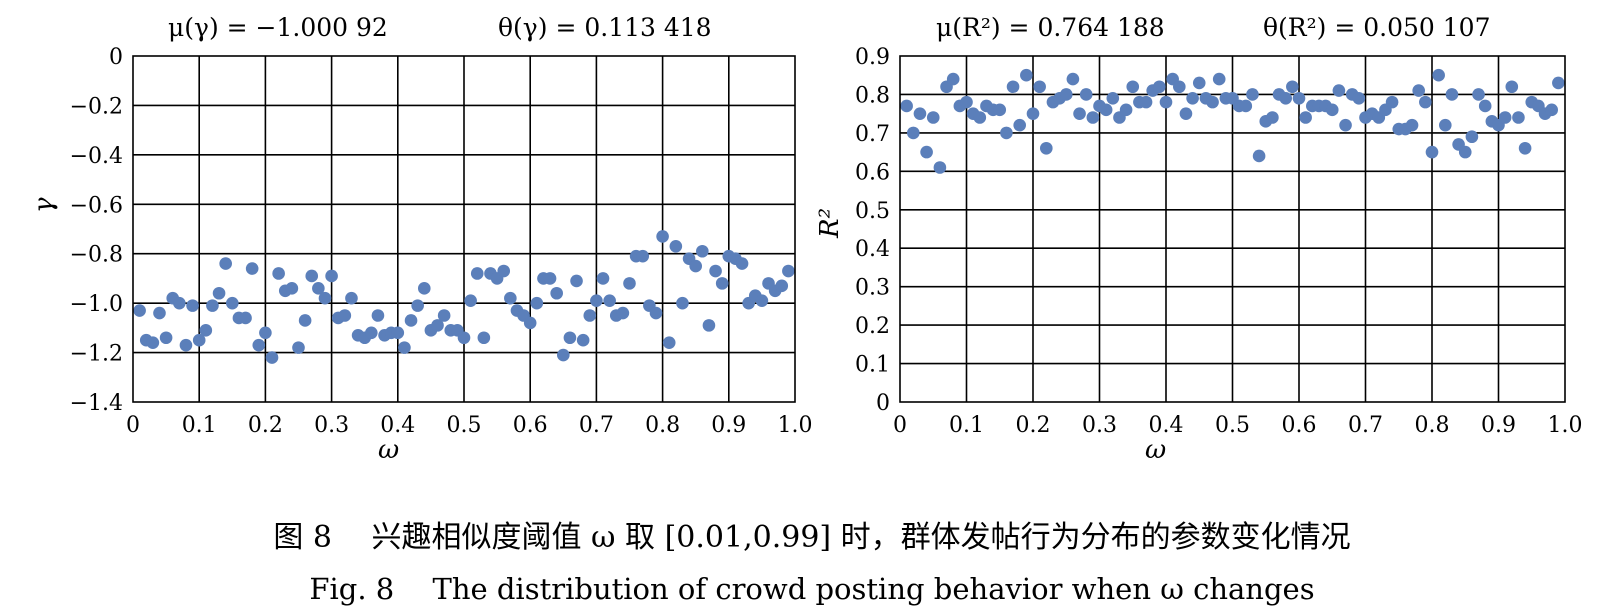  I want to click on gamma-y-tick-label: −0.8, so click(96, 255).